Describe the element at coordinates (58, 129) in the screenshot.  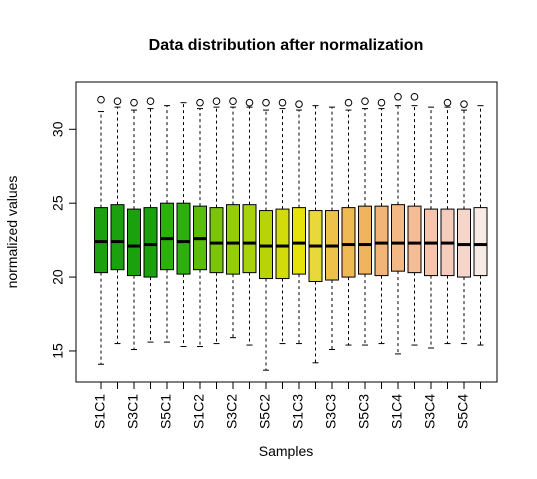
I see `y-tick-label: 30` at that location.